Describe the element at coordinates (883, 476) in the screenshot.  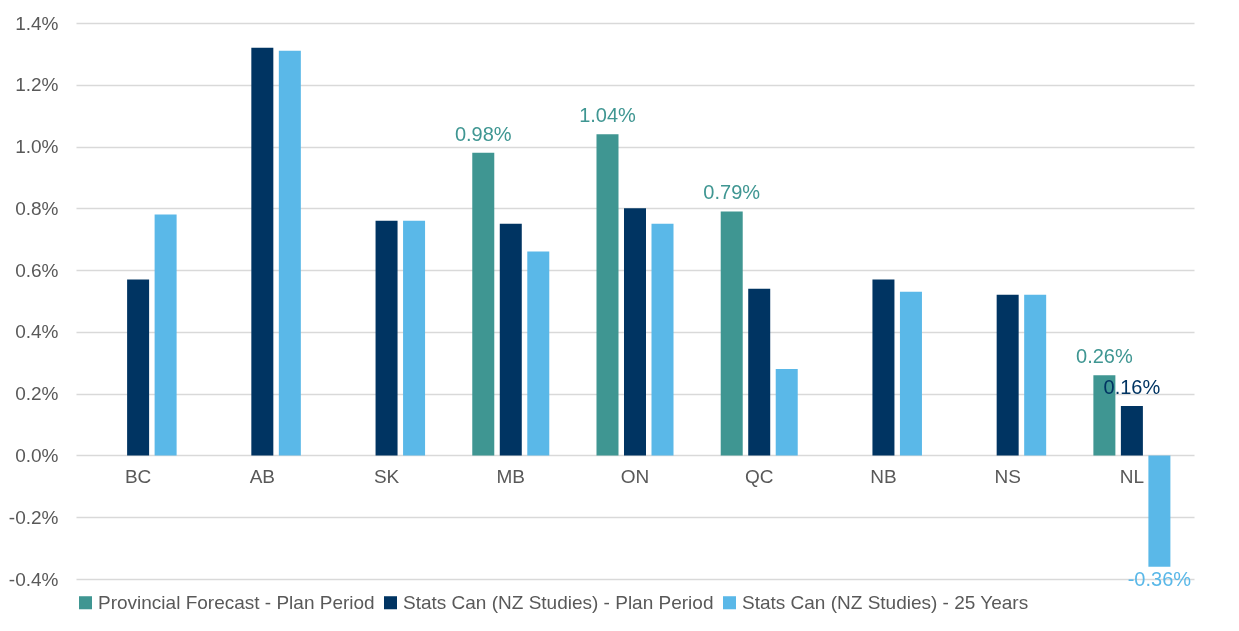
I see `x-tick-label: NB` at that location.